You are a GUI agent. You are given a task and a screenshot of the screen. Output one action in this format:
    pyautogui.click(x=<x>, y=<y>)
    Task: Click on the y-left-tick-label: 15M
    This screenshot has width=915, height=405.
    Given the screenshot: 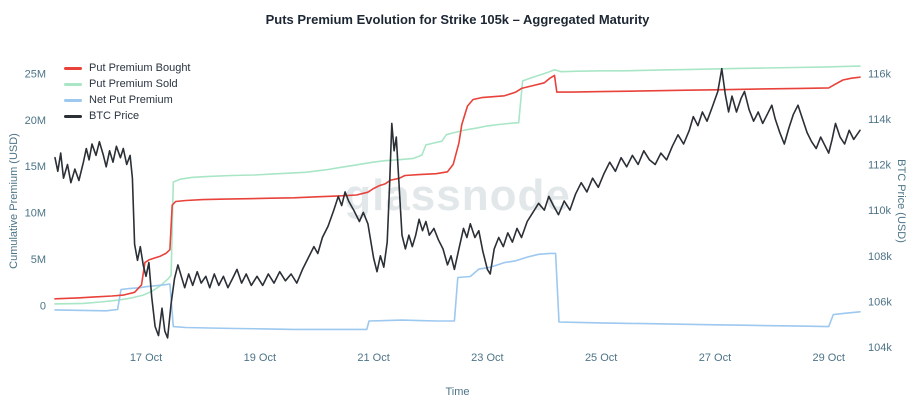 What is the action you would take?
    pyautogui.click(x=35, y=167)
    